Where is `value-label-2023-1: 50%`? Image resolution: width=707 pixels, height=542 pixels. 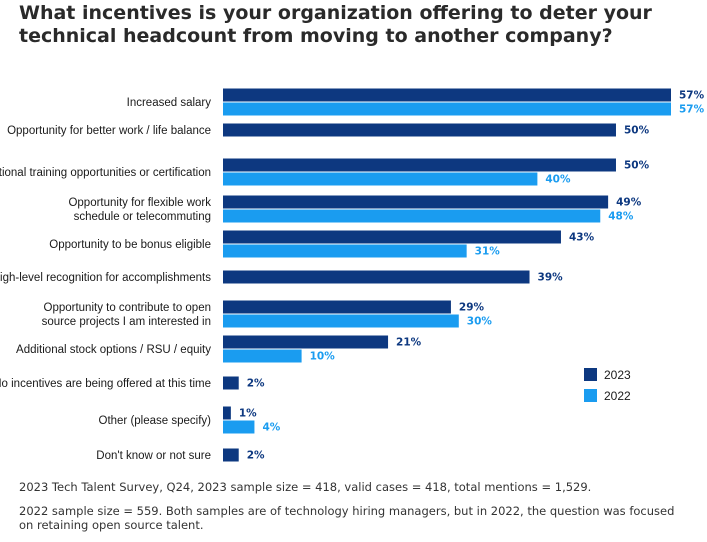 value-label-2023-1: 50% is located at coordinates (637, 131).